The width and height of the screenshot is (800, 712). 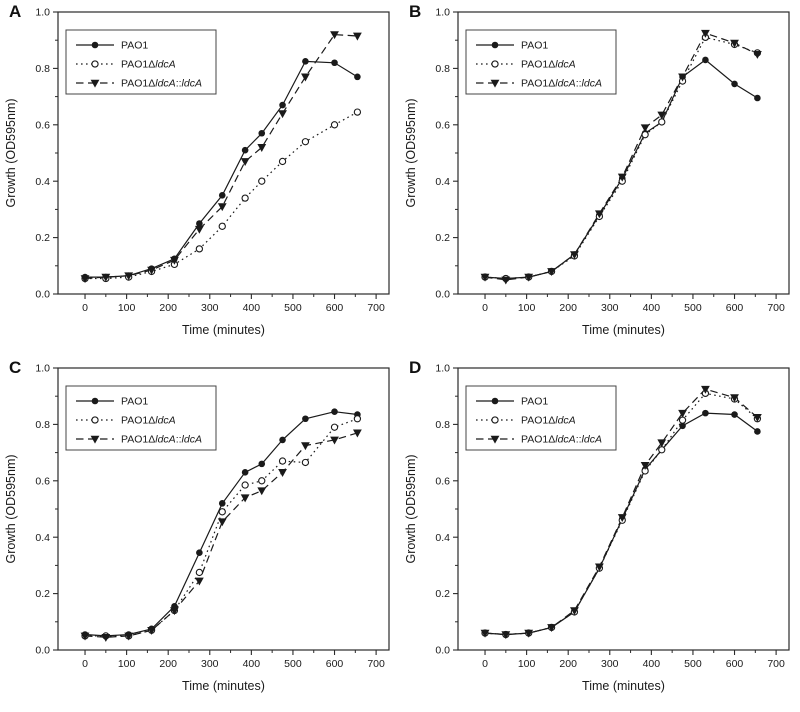 What do you see at coordinates (168, 308) in the screenshot?
I see `x-tick-label: 200` at bounding box center [168, 308].